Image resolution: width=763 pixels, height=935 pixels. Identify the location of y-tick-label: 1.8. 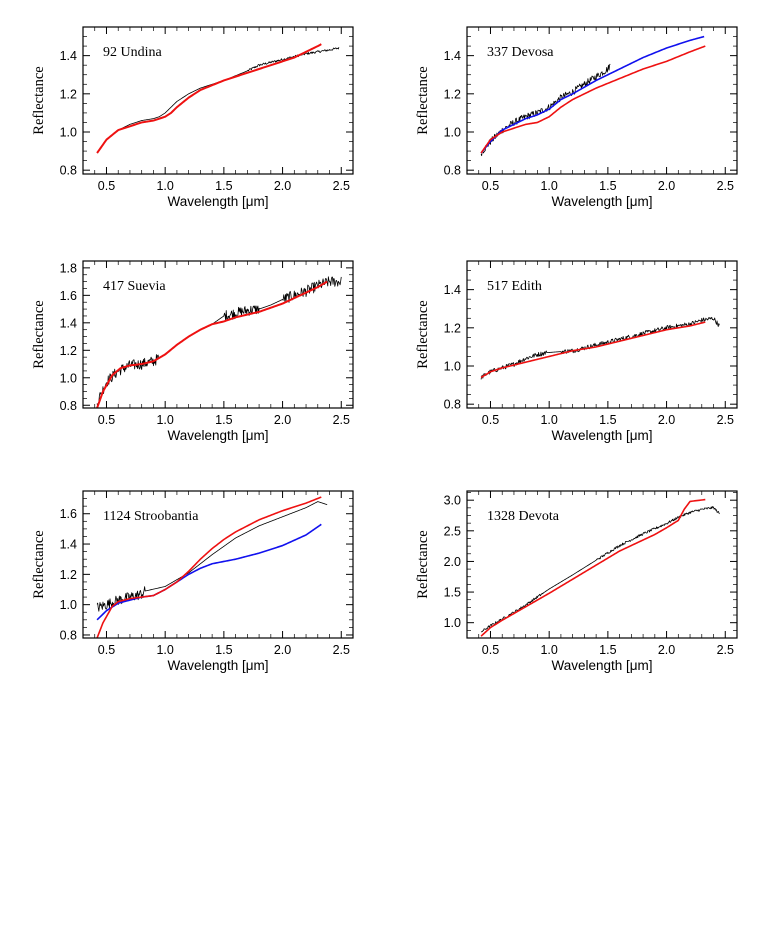
(68, 268).